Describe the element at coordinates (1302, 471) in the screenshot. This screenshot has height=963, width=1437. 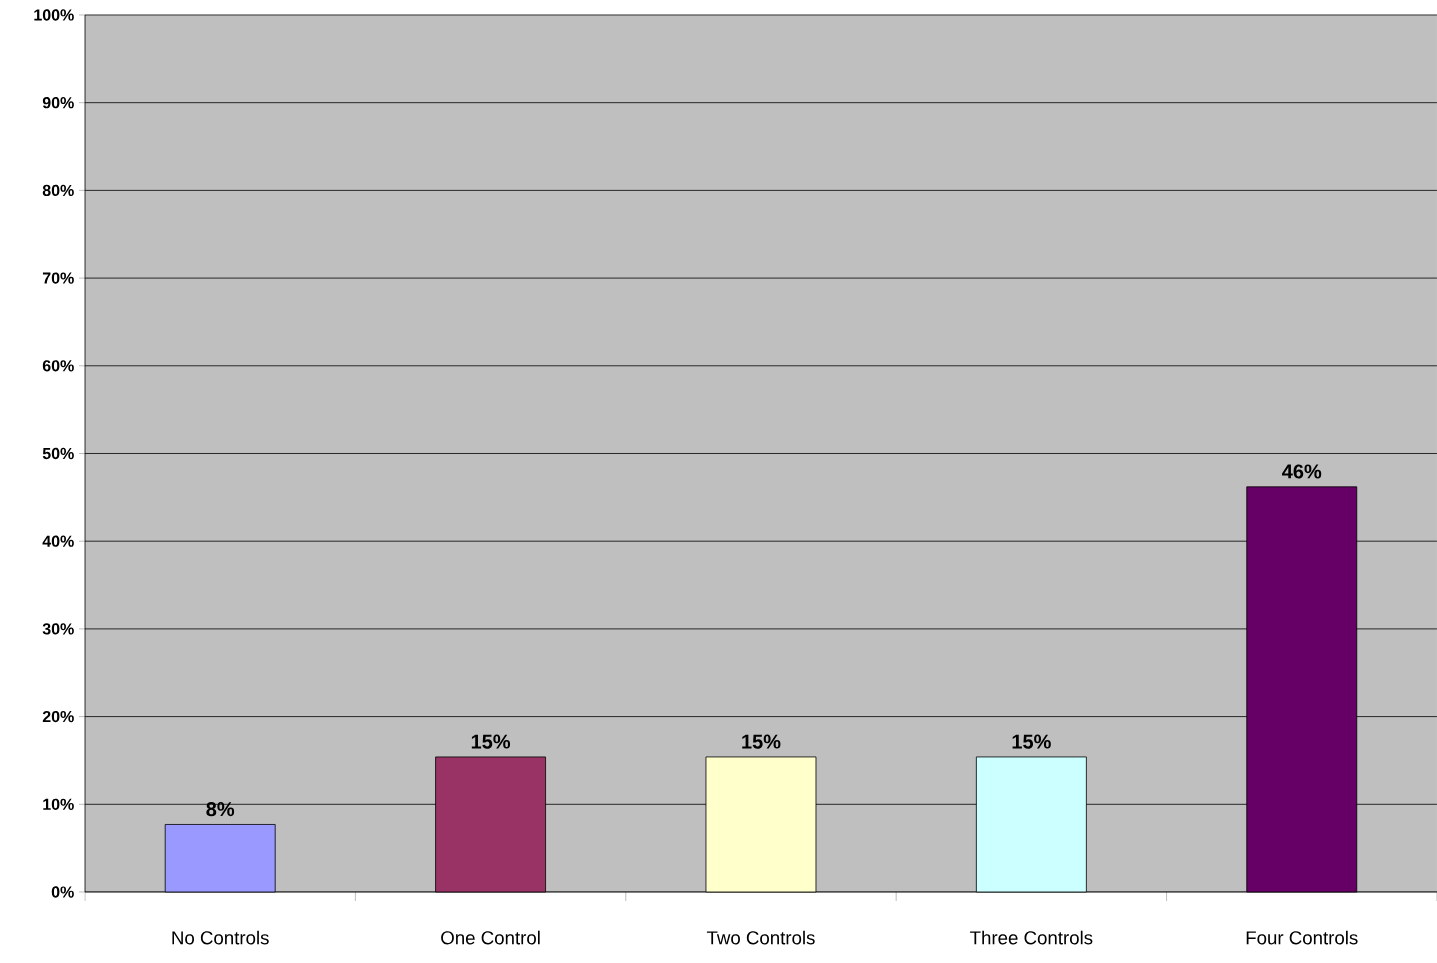
I see `data-label: 46%` at that location.